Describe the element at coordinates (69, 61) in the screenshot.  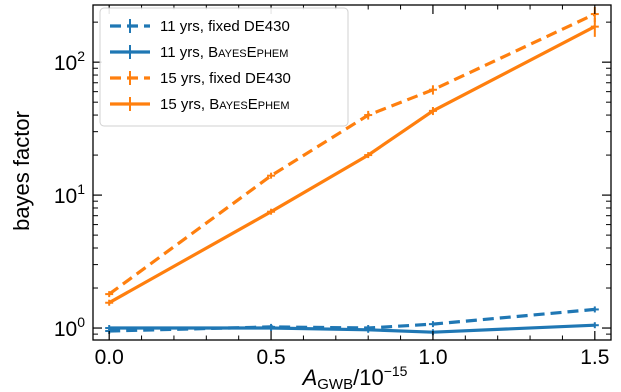
I see `y-tick-label-2: 10²` at that location.